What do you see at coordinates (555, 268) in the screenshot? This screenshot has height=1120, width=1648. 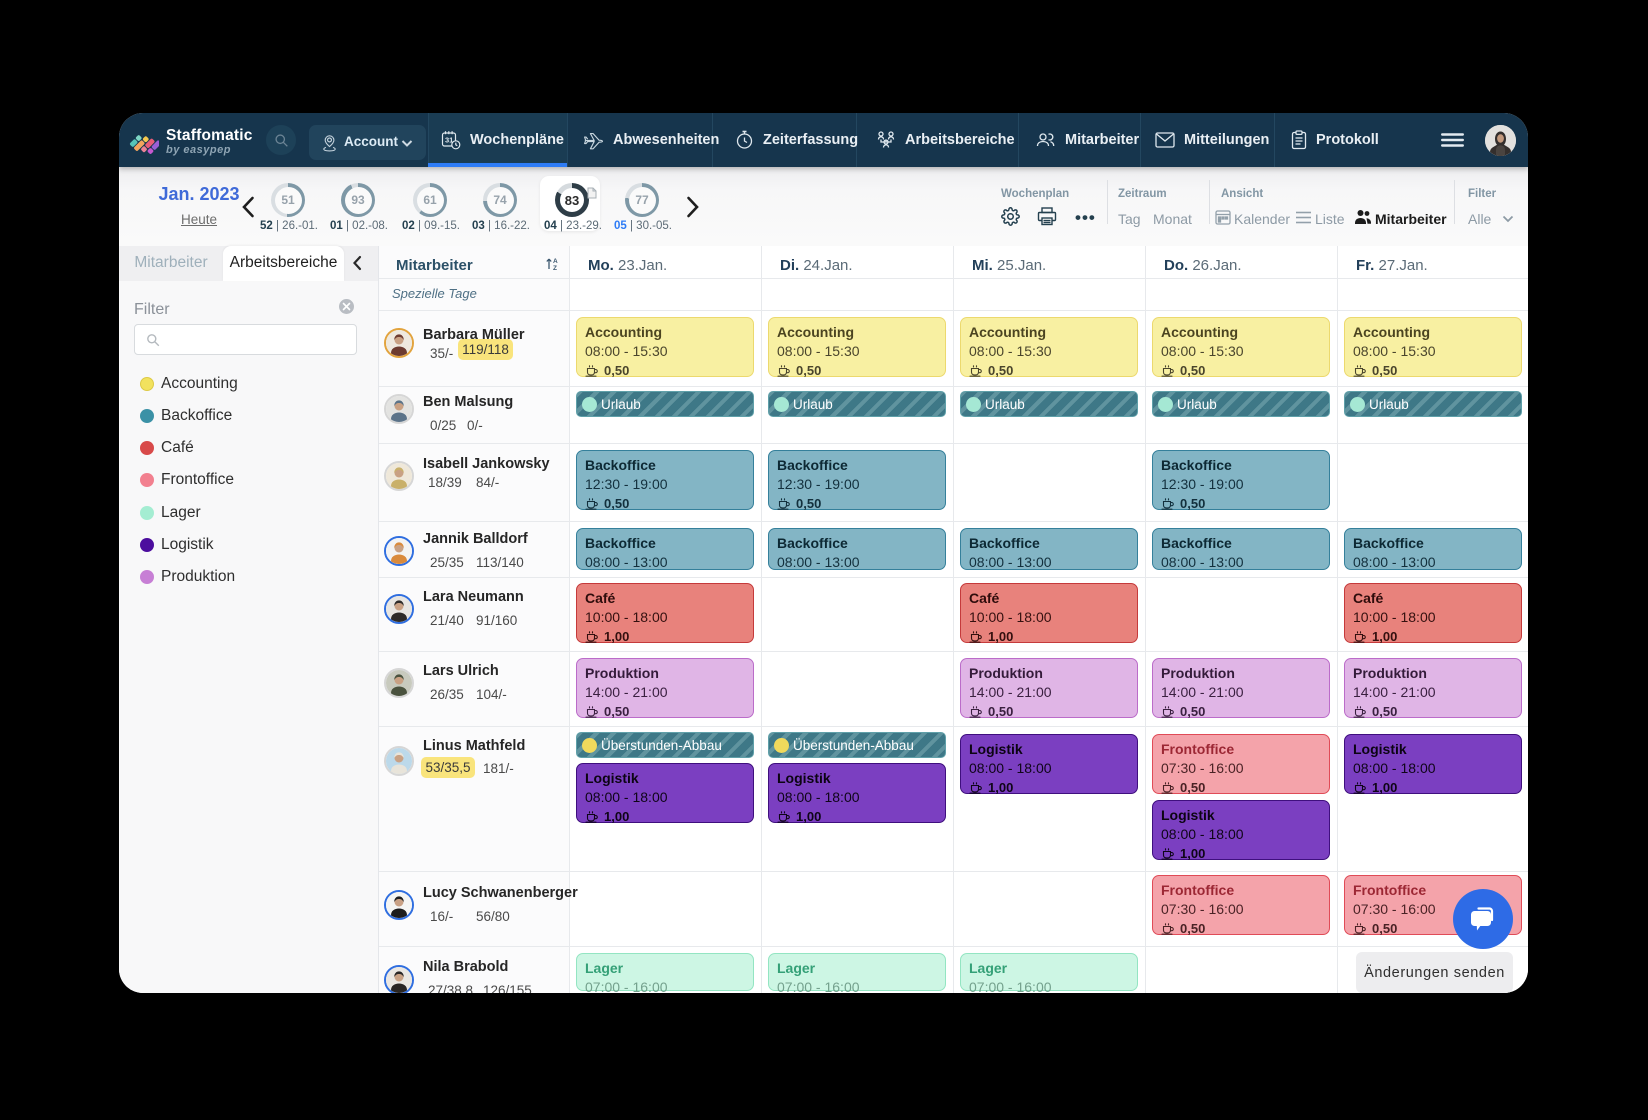 I see `svg-text: Z` at bounding box center [555, 268].